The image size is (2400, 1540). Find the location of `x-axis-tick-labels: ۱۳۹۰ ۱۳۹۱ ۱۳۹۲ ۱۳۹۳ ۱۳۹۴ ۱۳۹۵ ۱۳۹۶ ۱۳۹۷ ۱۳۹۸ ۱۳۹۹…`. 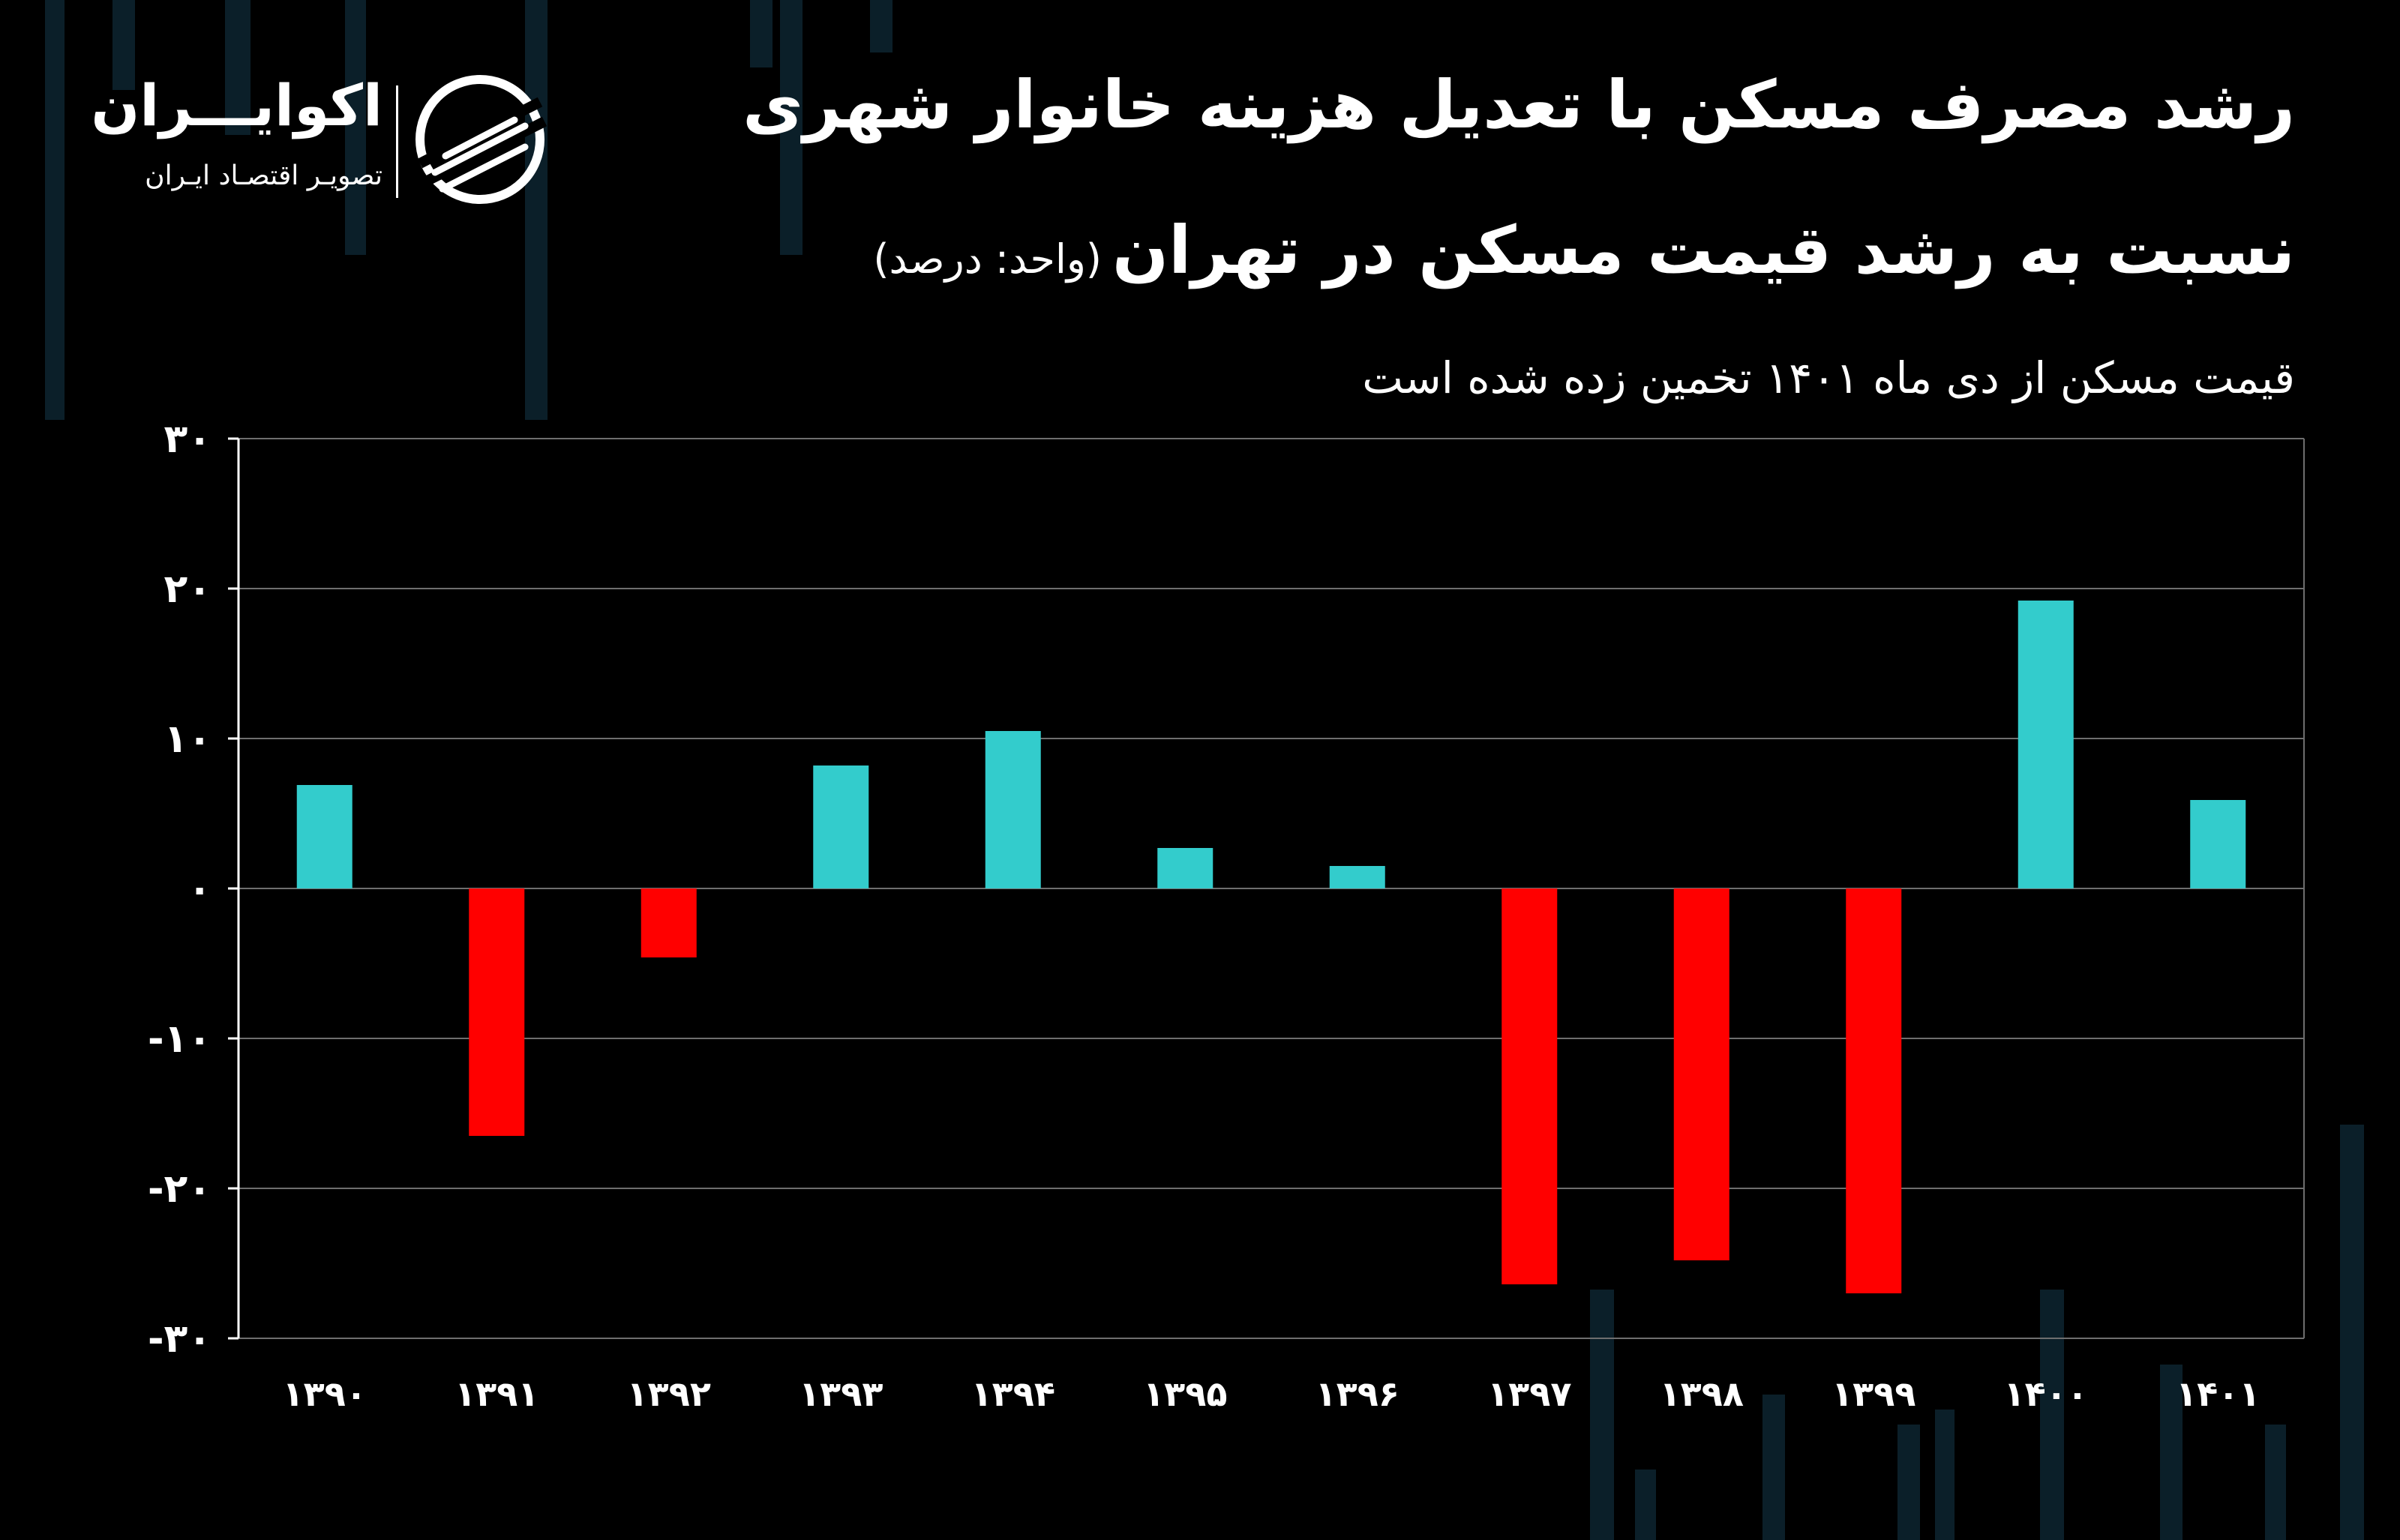

x-axis-tick-labels: ۱۳۹۰ ۱۳۹۱ ۱۳۹۲ ۱۳۹۳ ۱۳۹۴ ۱۳۹۵ ۱۳۹۶ ۱۳۹۷ ۱۳۹۸ ۱۳۹۹… is located at coordinates (1271, 1394).